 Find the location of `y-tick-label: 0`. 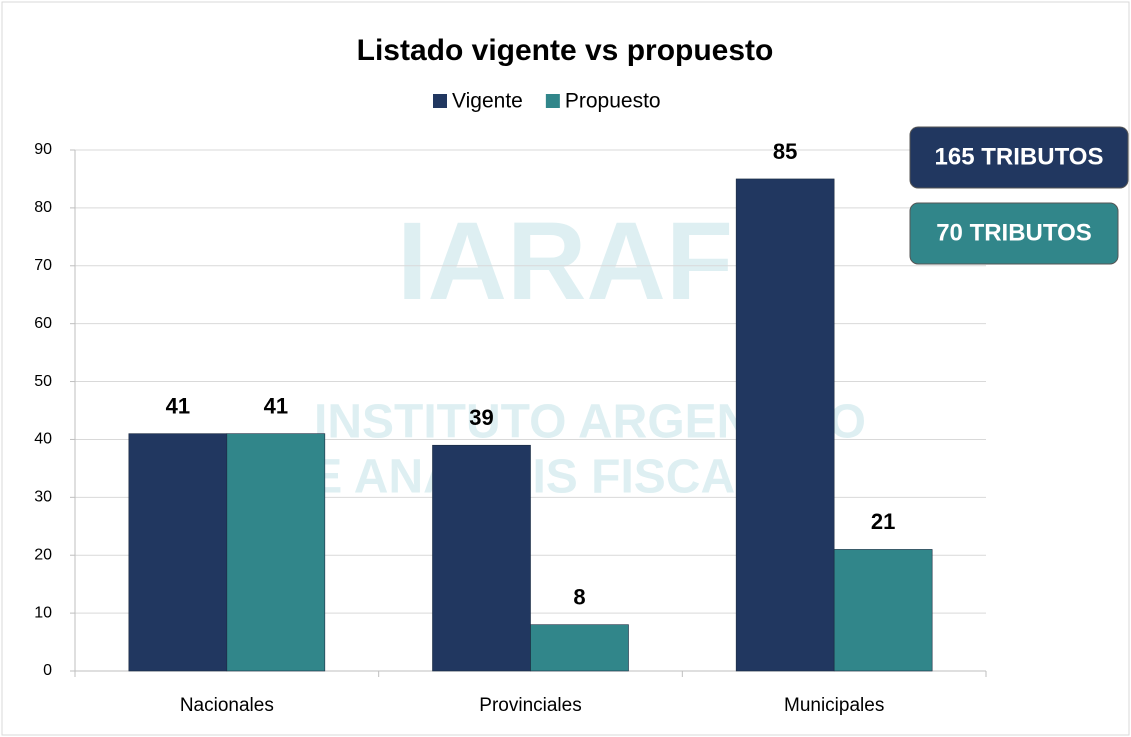

y-tick-label: 0 is located at coordinates (47, 670).